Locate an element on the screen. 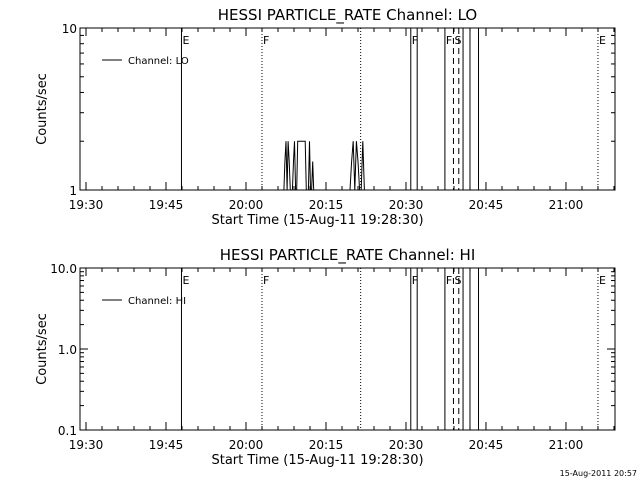 The width and height of the screenshot is (640, 480). footer-timestamp: 15-Aug-2011 20:57 is located at coordinates (598, 473).